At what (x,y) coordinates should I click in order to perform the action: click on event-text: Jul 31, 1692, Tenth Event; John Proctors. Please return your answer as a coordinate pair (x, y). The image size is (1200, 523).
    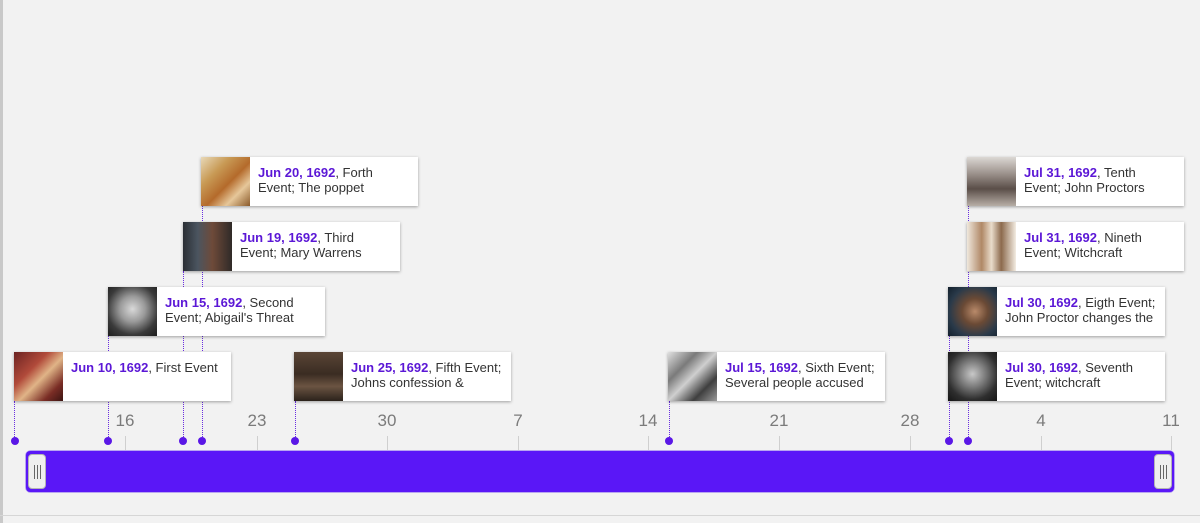
    Looking at the image, I should click on (1084, 181).